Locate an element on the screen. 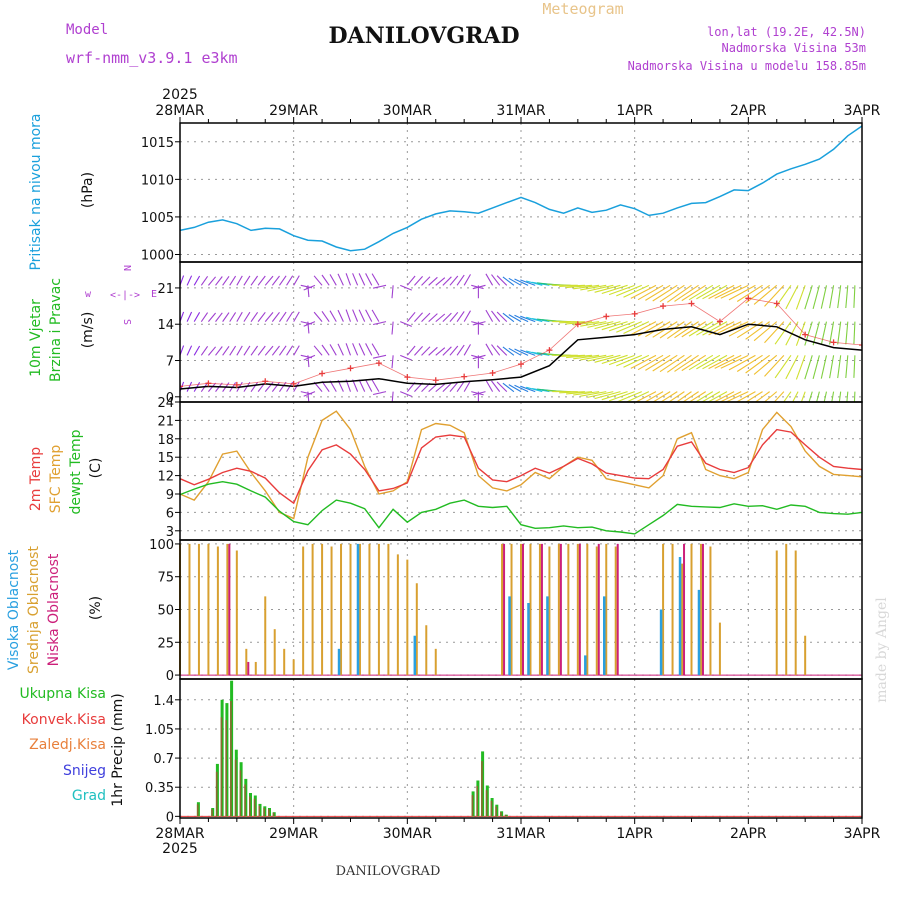 The width and height of the screenshot is (900, 900). panel-frame is located at coordinates (521, 471).